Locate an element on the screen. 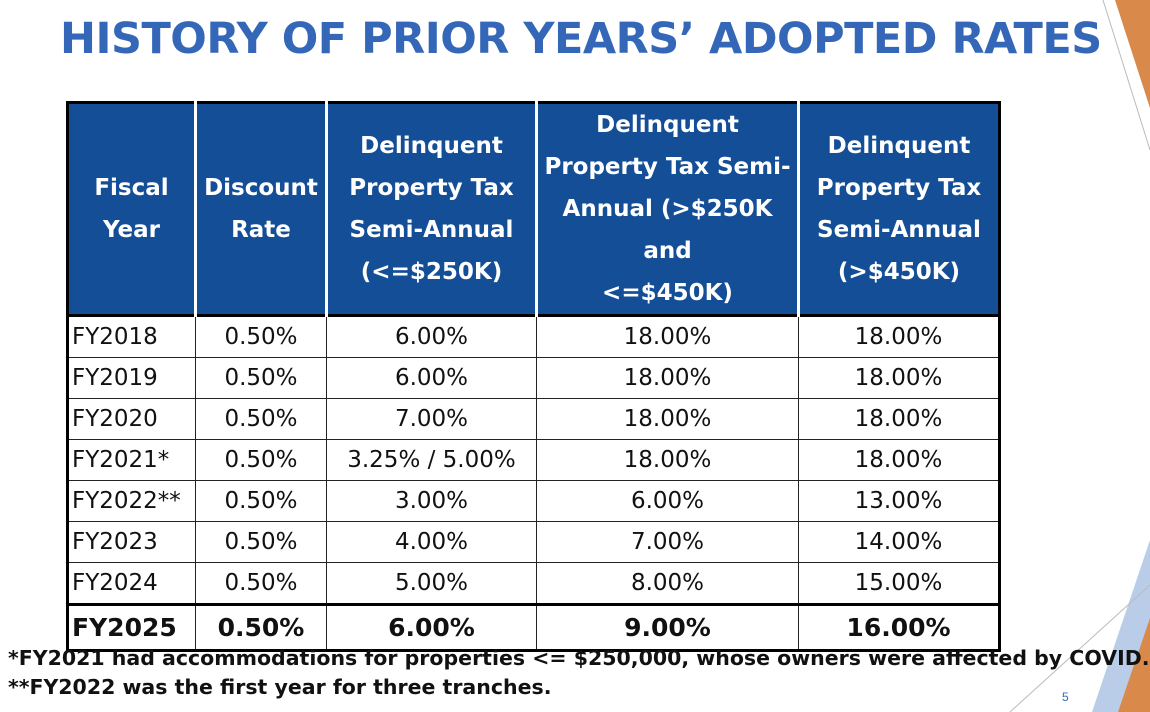  rate-cell: 15.00% is located at coordinates (899, 583).